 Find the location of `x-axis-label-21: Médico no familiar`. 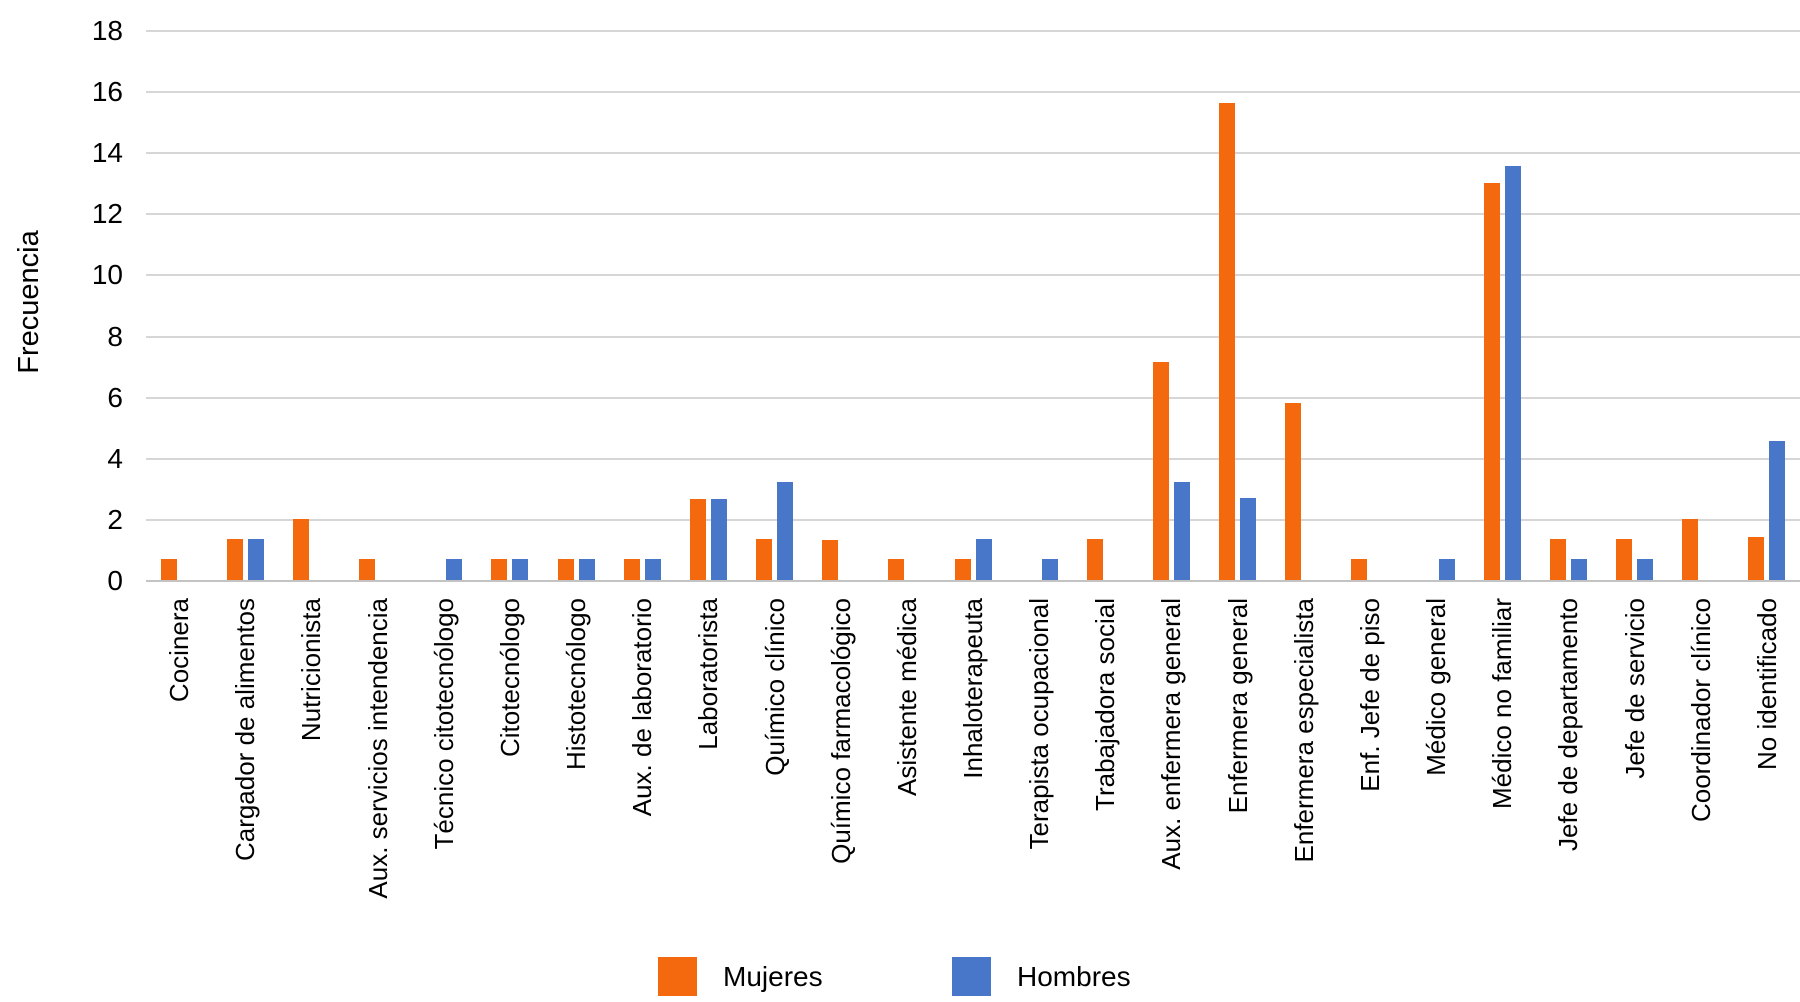

x-axis-label-21: Médico no familiar is located at coordinates (1502, 703).